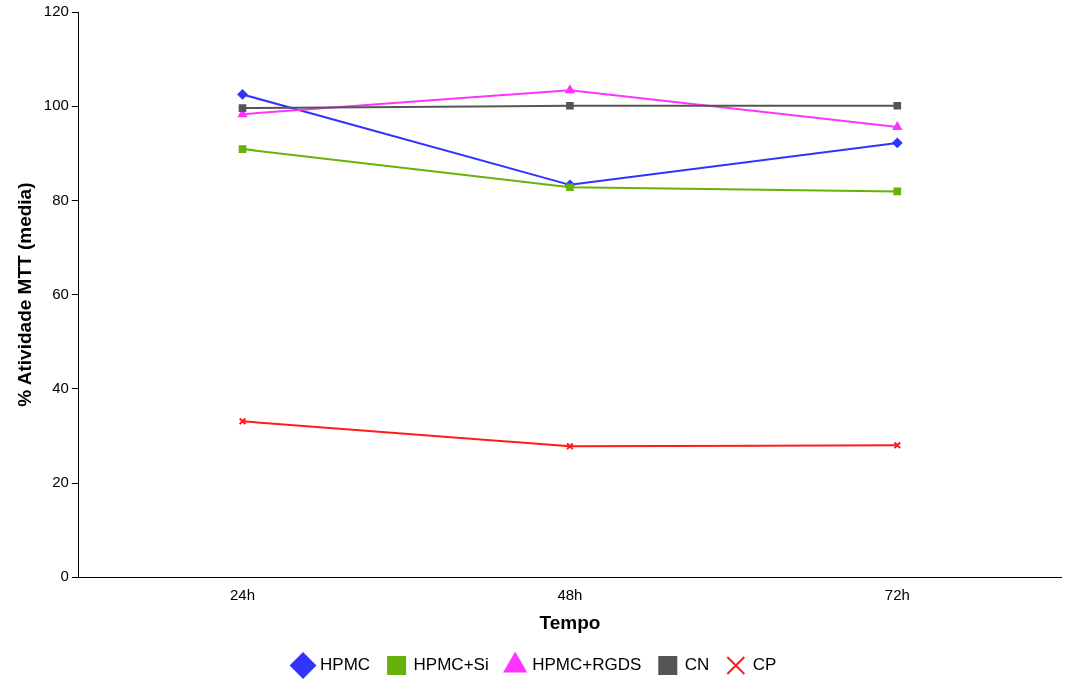 This screenshot has height=692, width=1081. What do you see at coordinates (451, 665) in the screenshot?
I see `legend-label: HPMC+Si` at bounding box center [451, 665].